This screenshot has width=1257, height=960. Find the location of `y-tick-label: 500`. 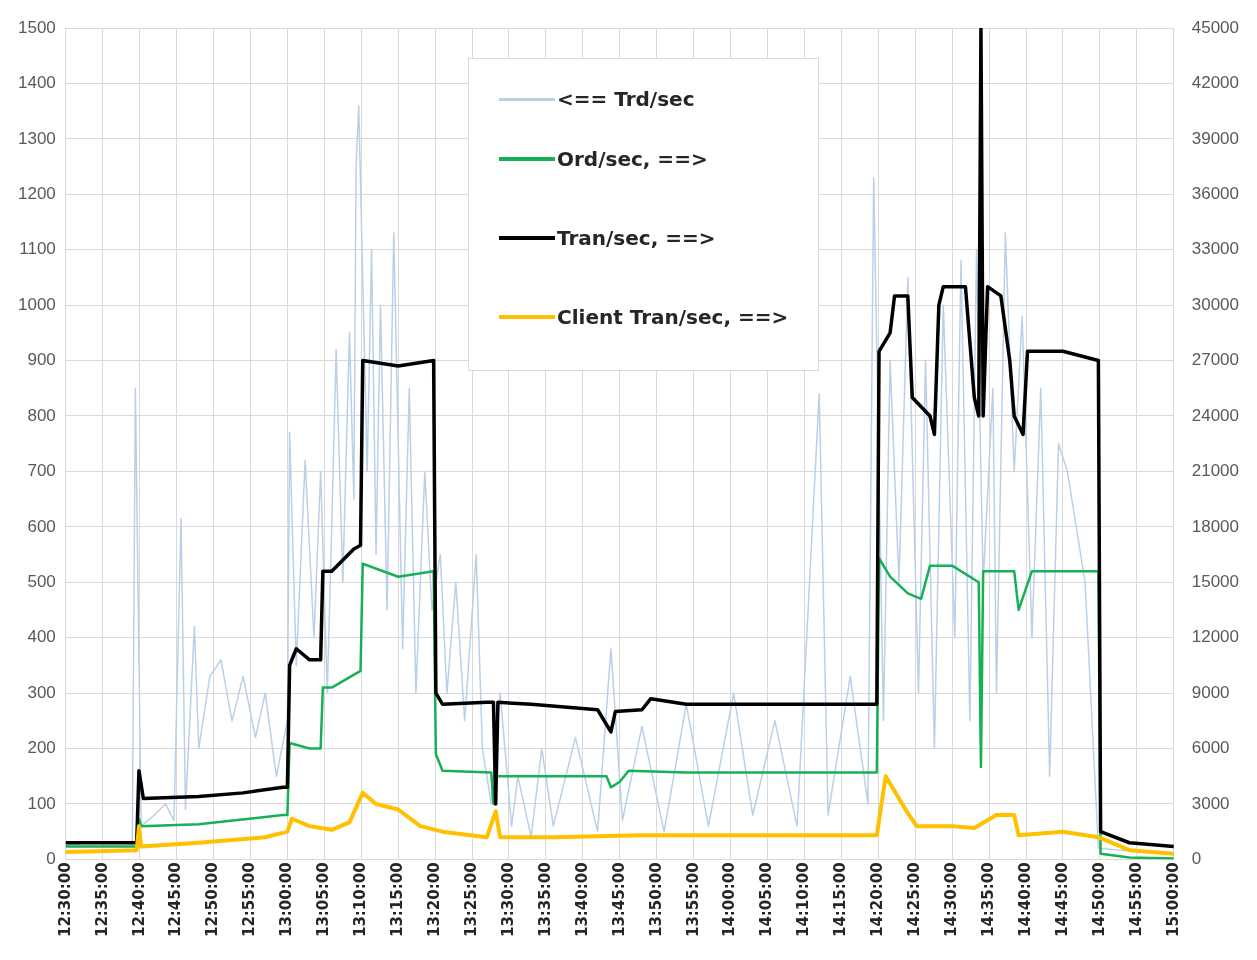

y-tick-label: 500 is located at coordinates (41, 581).